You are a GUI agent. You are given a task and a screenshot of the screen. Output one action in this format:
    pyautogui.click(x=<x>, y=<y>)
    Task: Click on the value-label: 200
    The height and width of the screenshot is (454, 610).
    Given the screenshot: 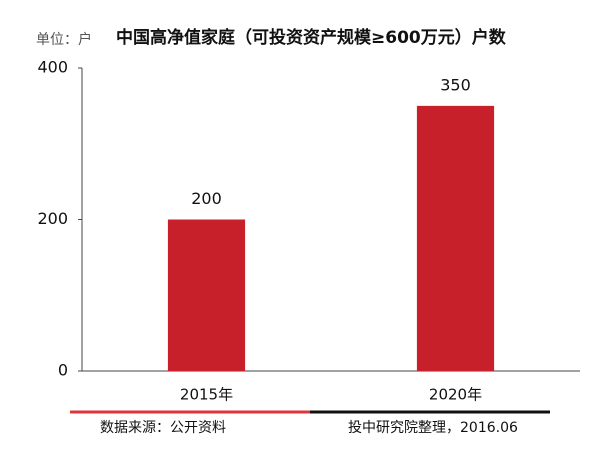 What is the action you would take?
    pyautogui.click(x=206, y=198)
    